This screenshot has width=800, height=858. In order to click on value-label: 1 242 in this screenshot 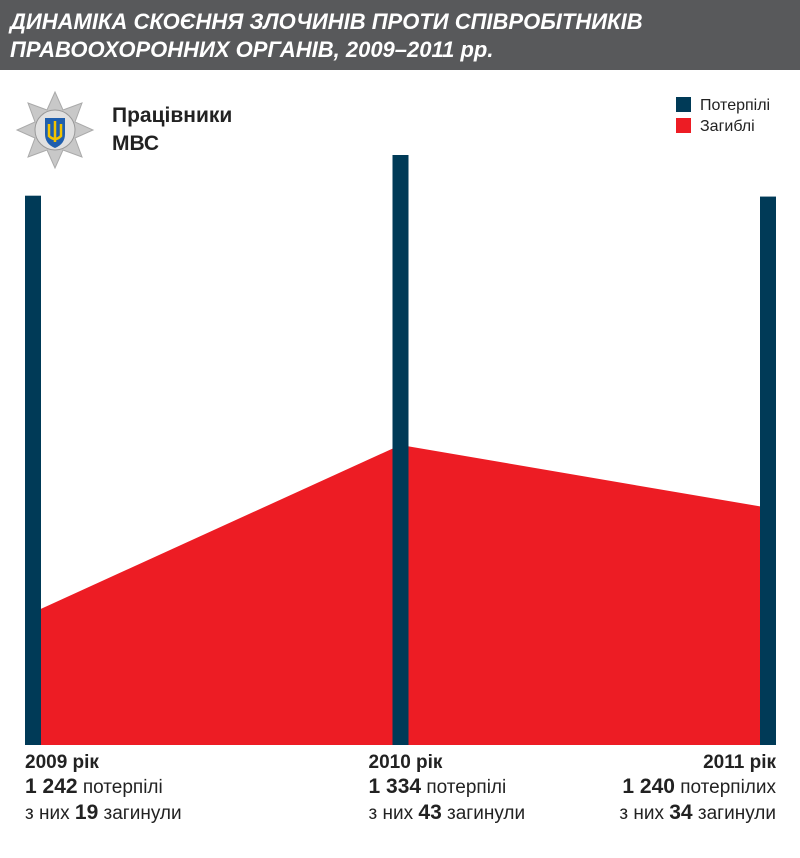, I will do `click(51, 786)`.